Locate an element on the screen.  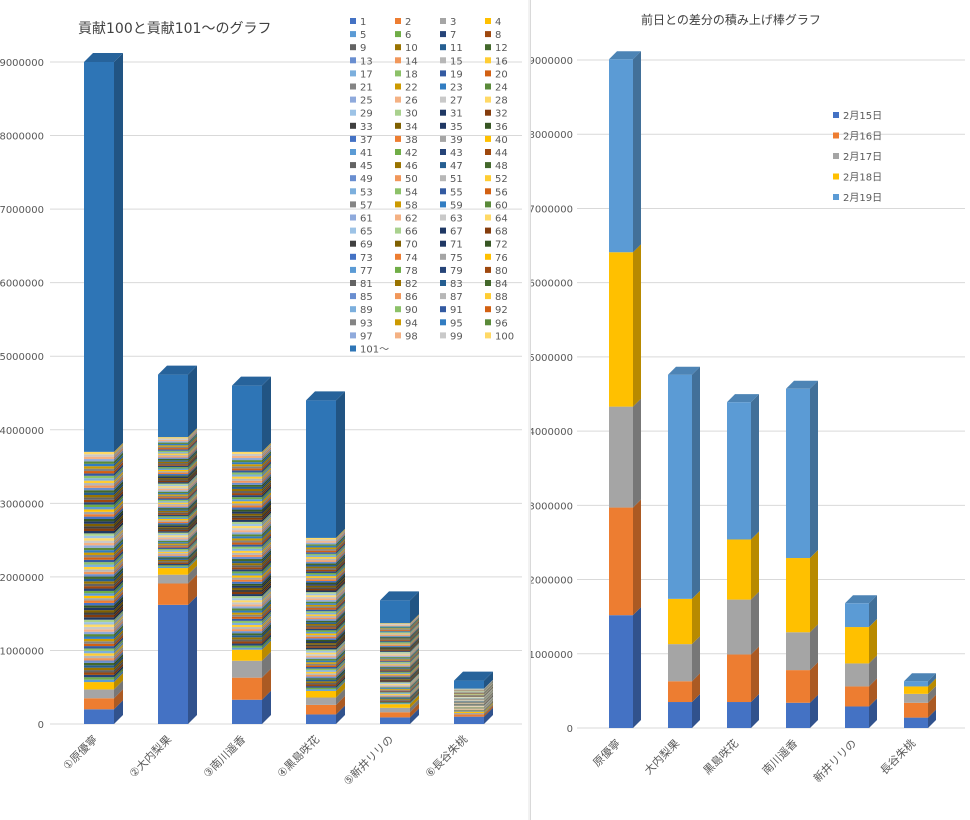
legend-label: 12 is located at coordinates (501, 48).